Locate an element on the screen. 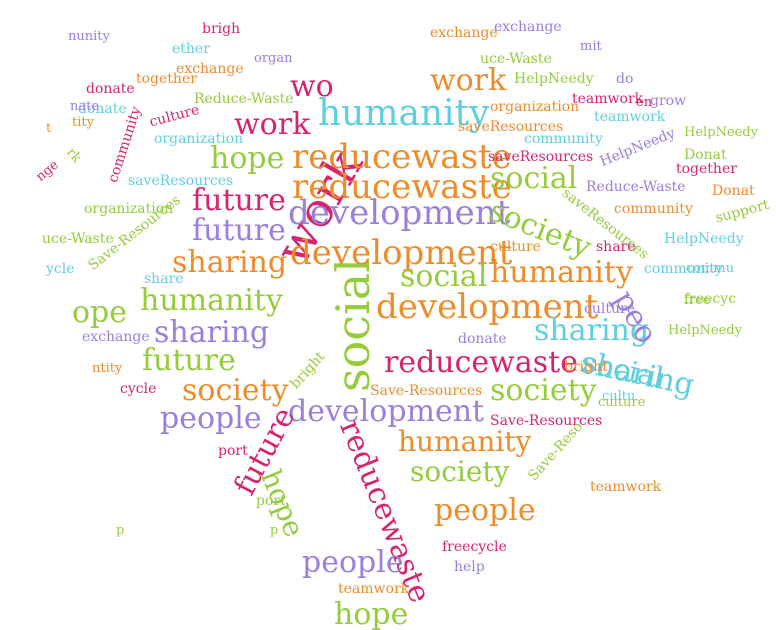  cloud-word: support is located at coordinates (742, 211).